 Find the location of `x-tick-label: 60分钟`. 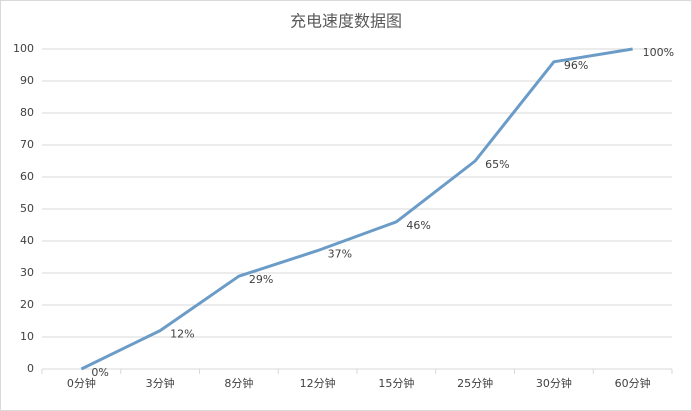

x-tick-label: 60分钟 is located at coordinates (633, 383).